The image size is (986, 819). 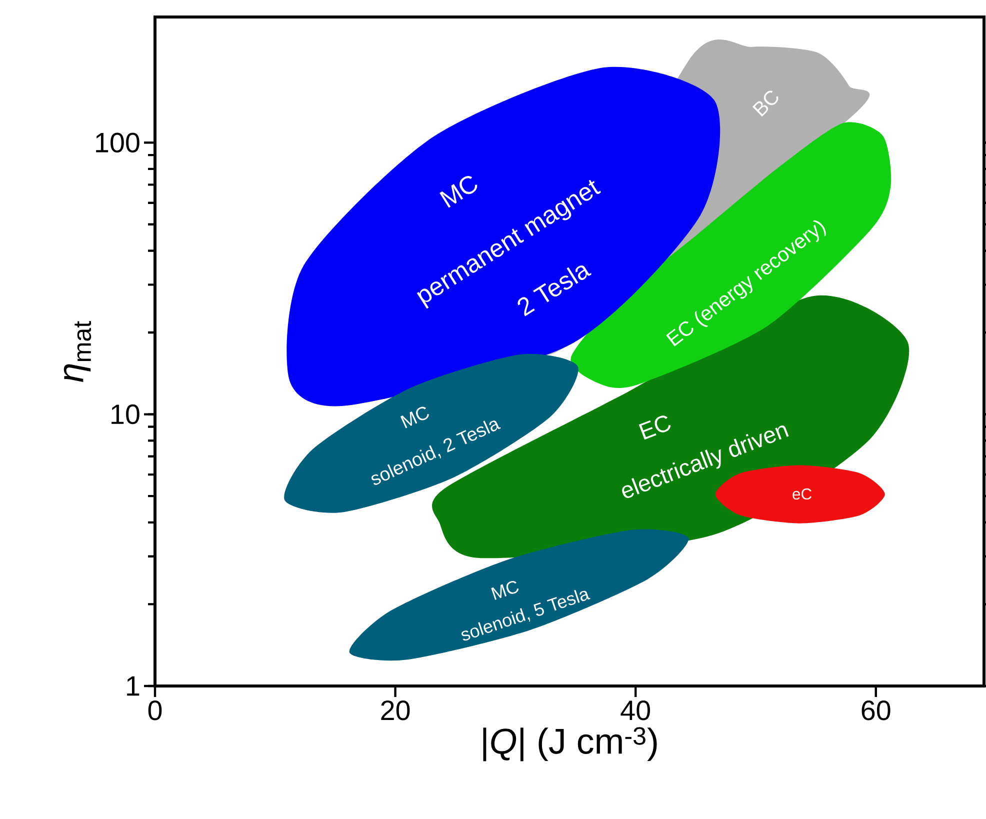 I want to click on annotation: BC, so click(x=765, y=103).